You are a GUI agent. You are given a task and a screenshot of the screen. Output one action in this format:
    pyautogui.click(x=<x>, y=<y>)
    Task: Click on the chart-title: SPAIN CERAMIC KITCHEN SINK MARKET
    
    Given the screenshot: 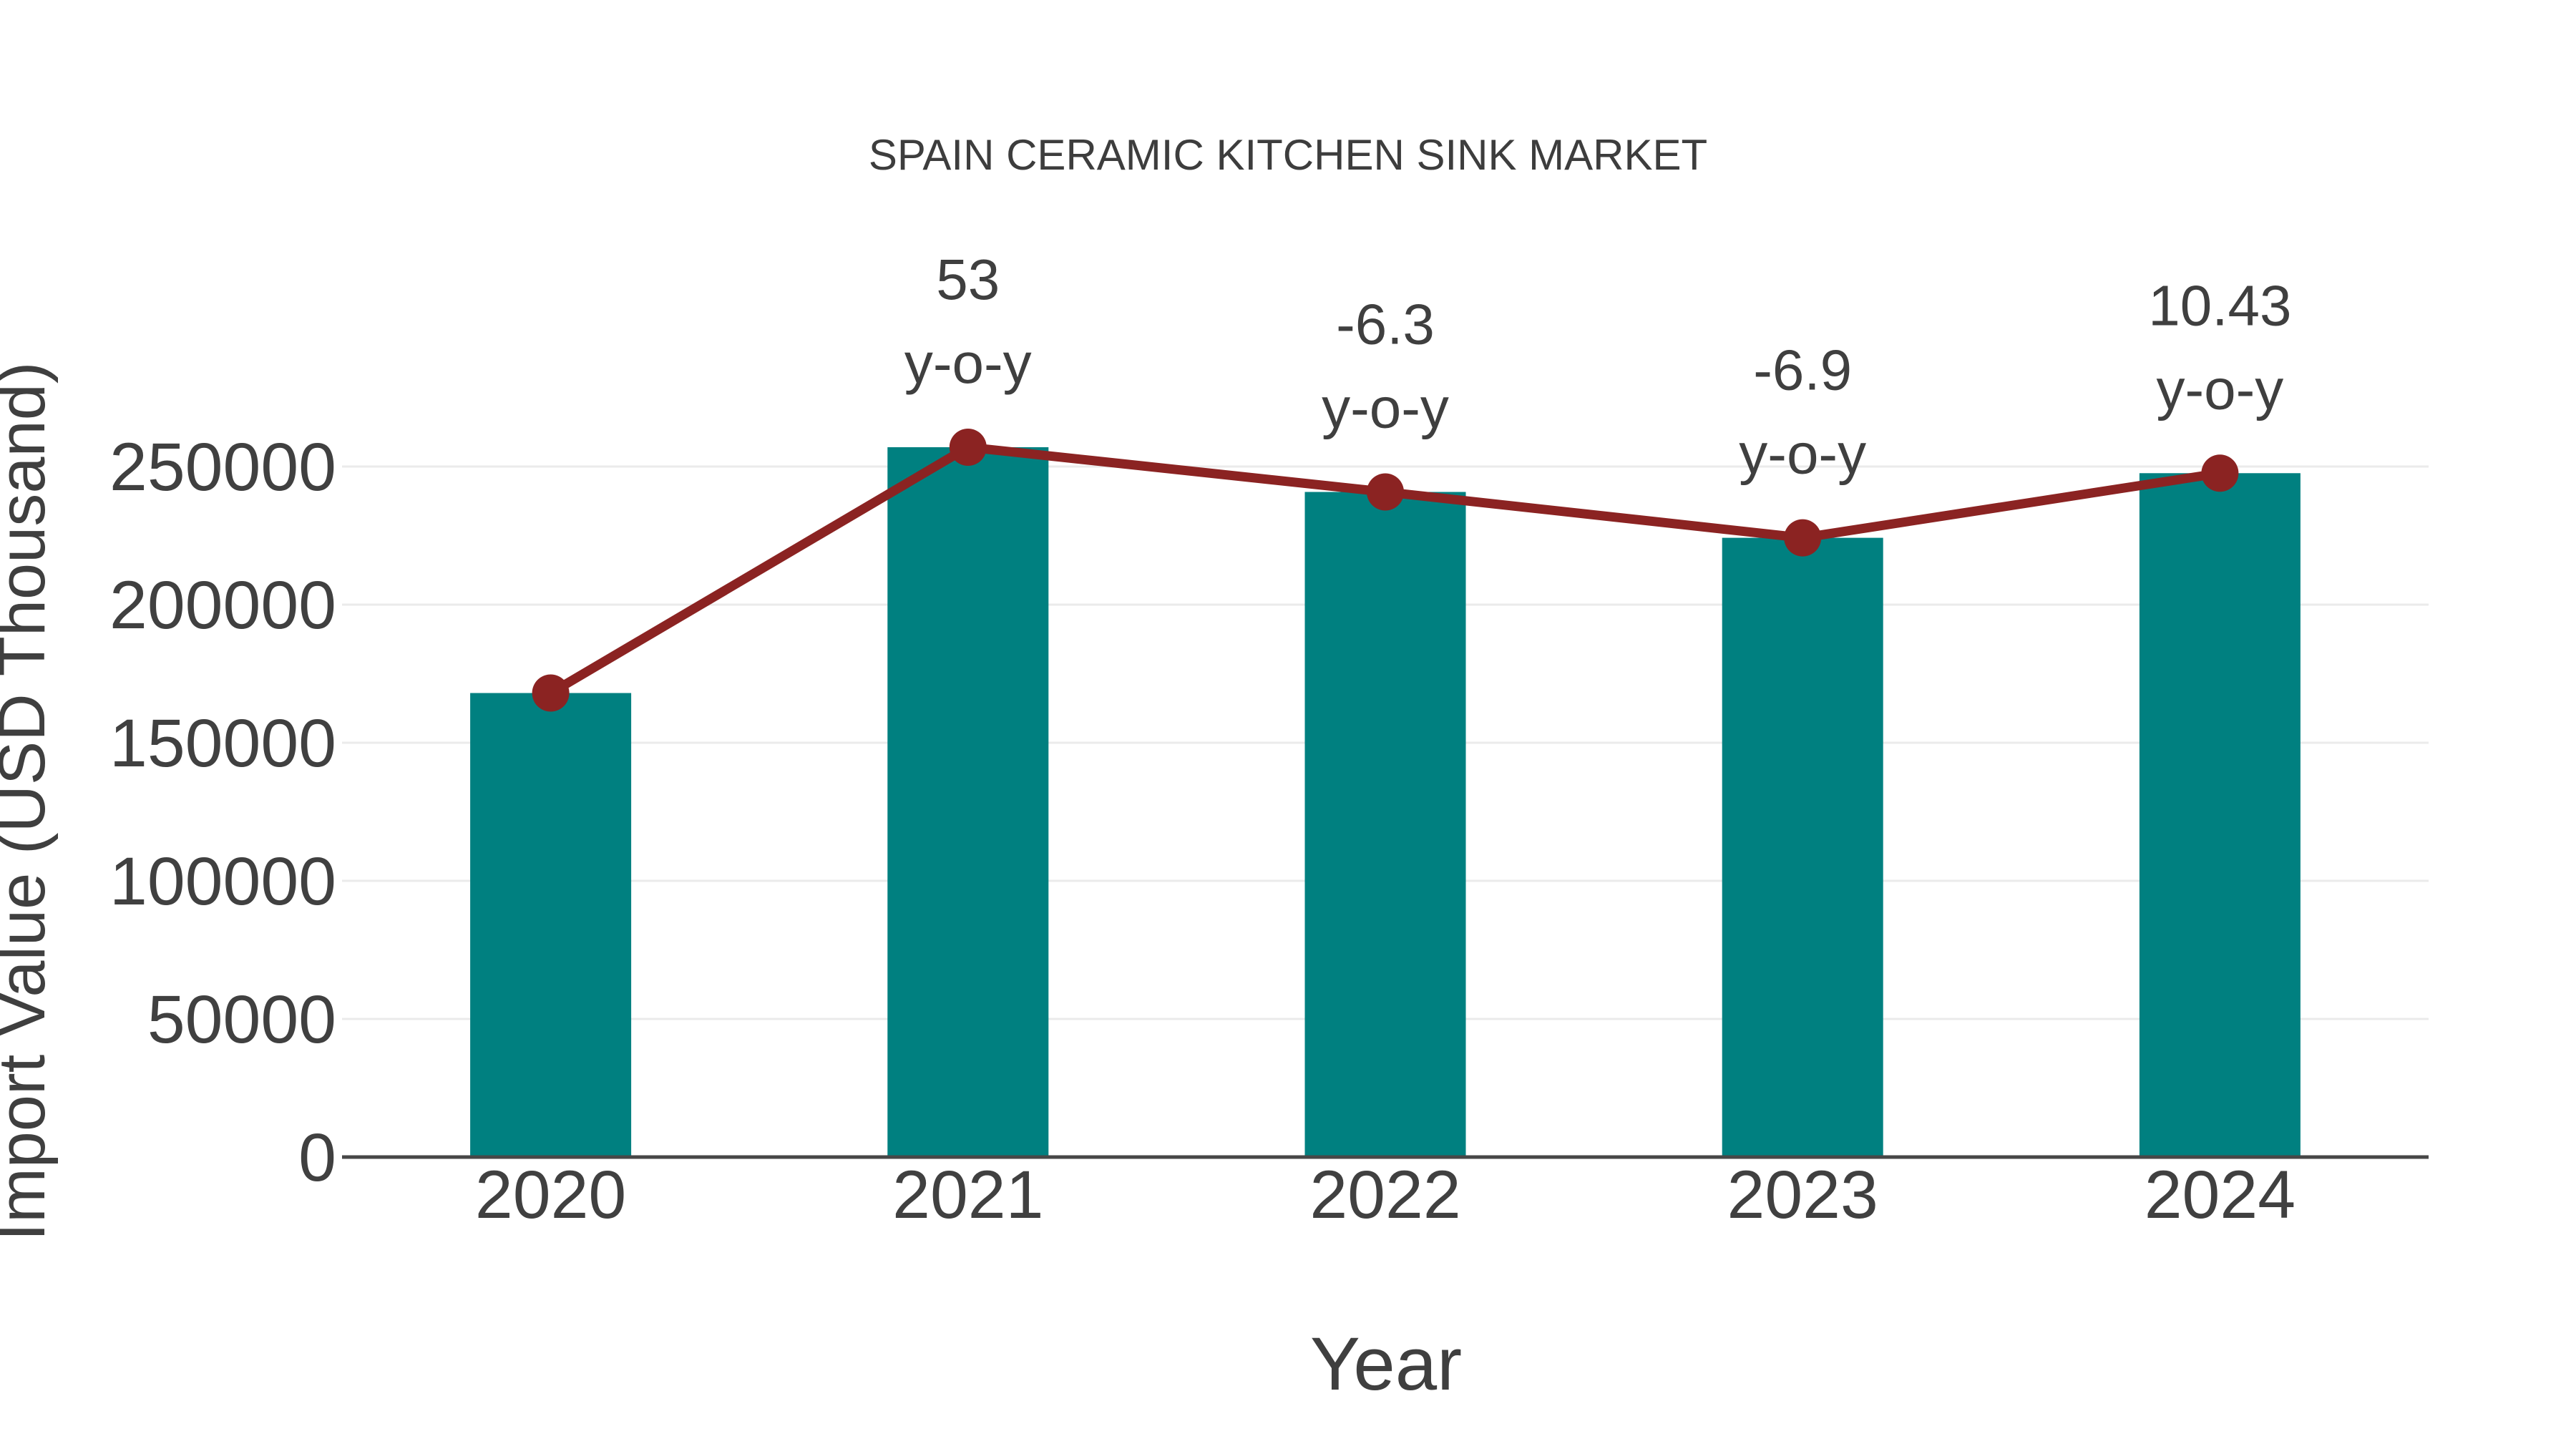 What is the action you would take?
    pyautogui.click(x=1288, y=155)
    